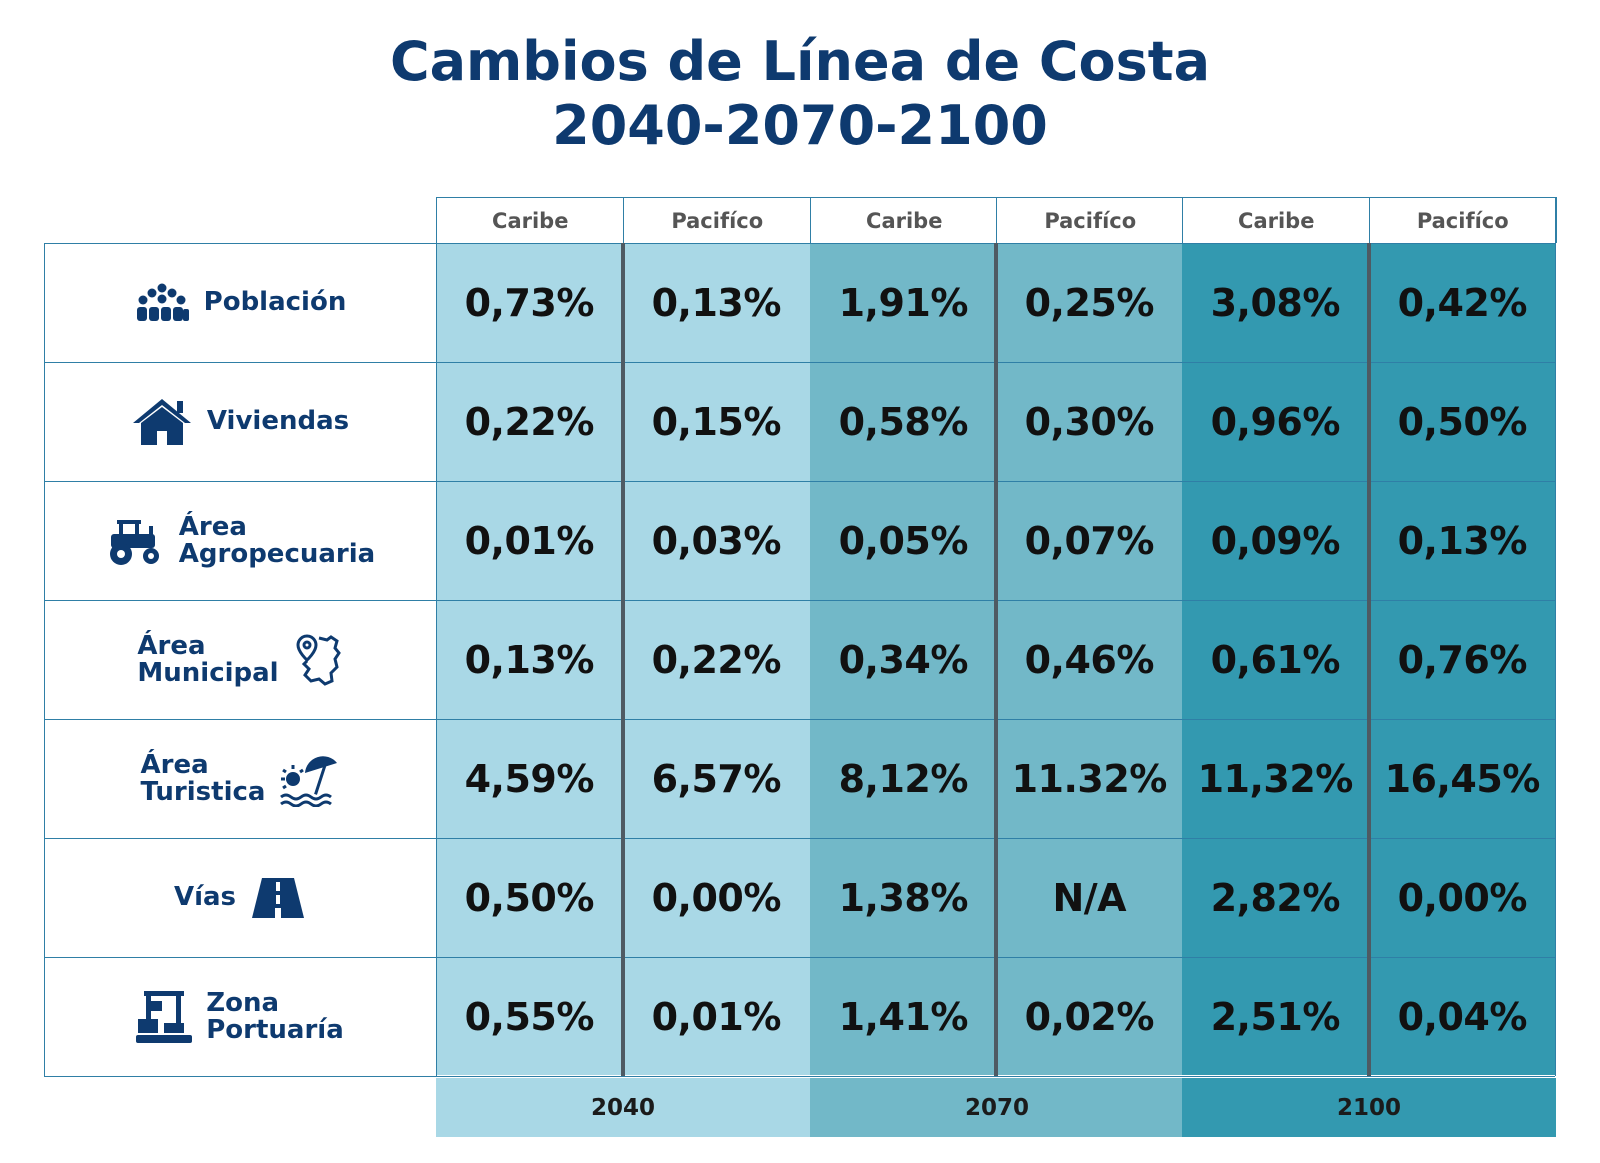  I want to click on value-cell: 3,08%, so click(1275, 302).